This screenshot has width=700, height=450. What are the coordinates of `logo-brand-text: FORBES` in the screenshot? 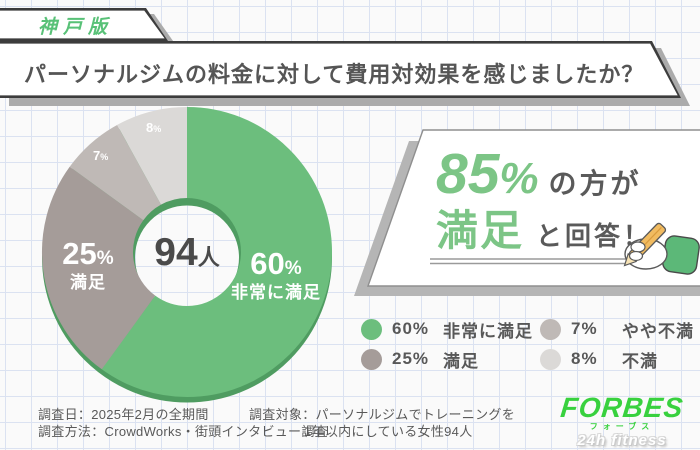 It's located at (622, 407).